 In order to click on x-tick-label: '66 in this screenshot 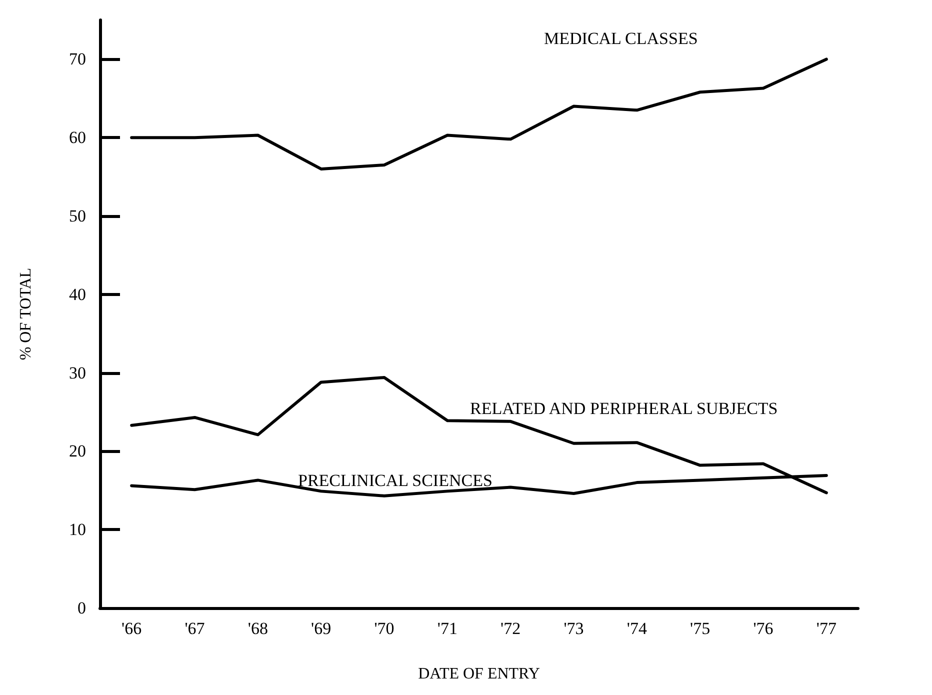, I will do `click(132, 628)`.